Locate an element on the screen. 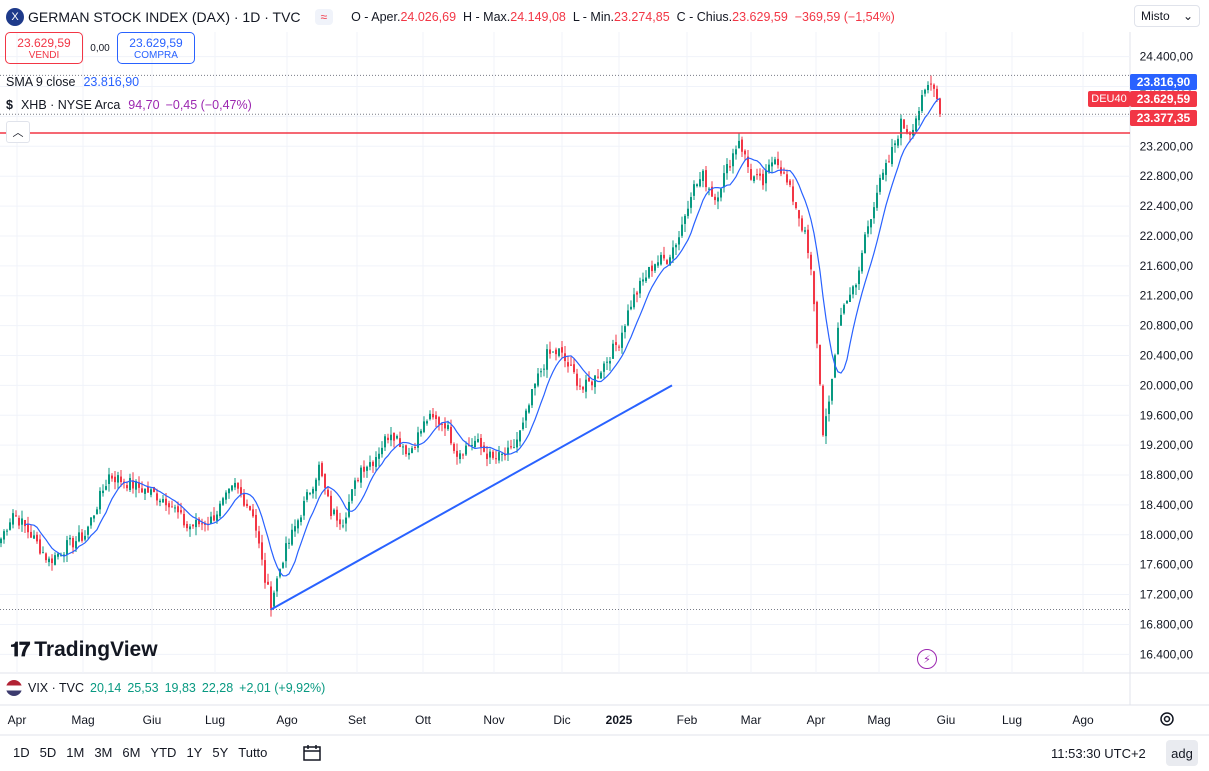 Image resolution: width=1209 pixels, height=771 pixels. hline-price-label: 23.377,35 is located at coordinates (1163, 118).